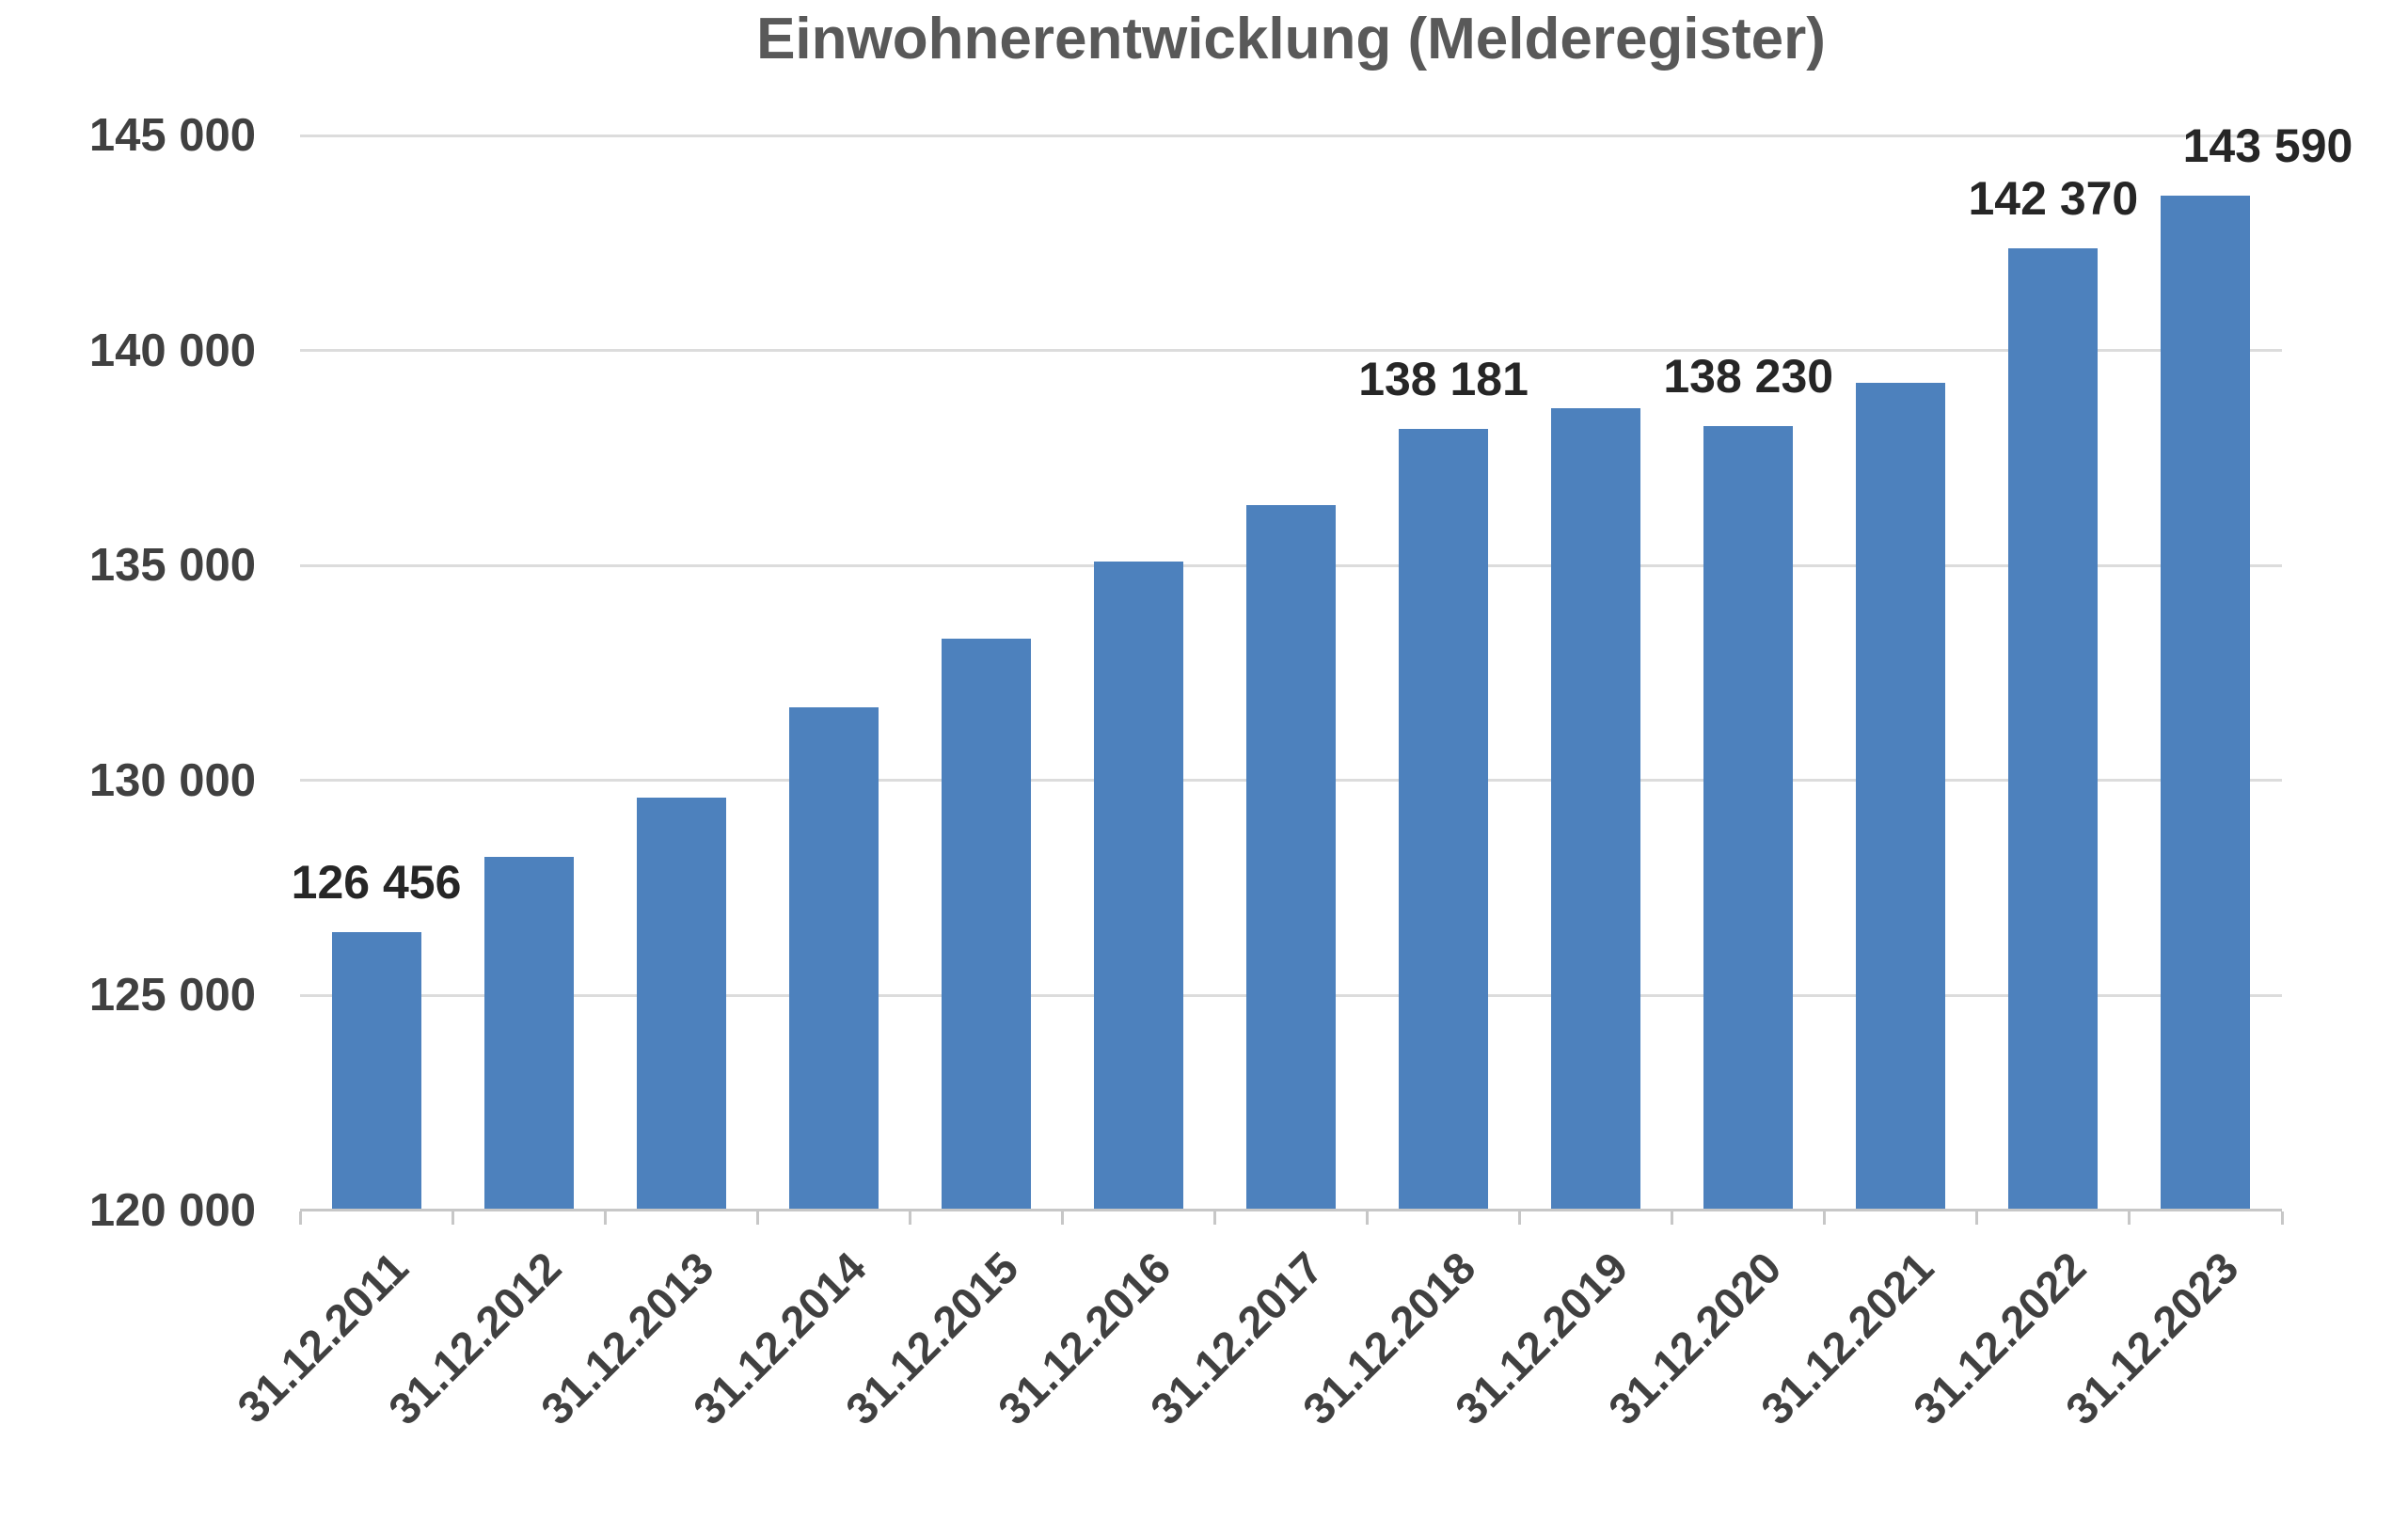 This screenshot has width=2408, height=1520. I want to click on y-tick-label: 120 000, so click(172, 1210).